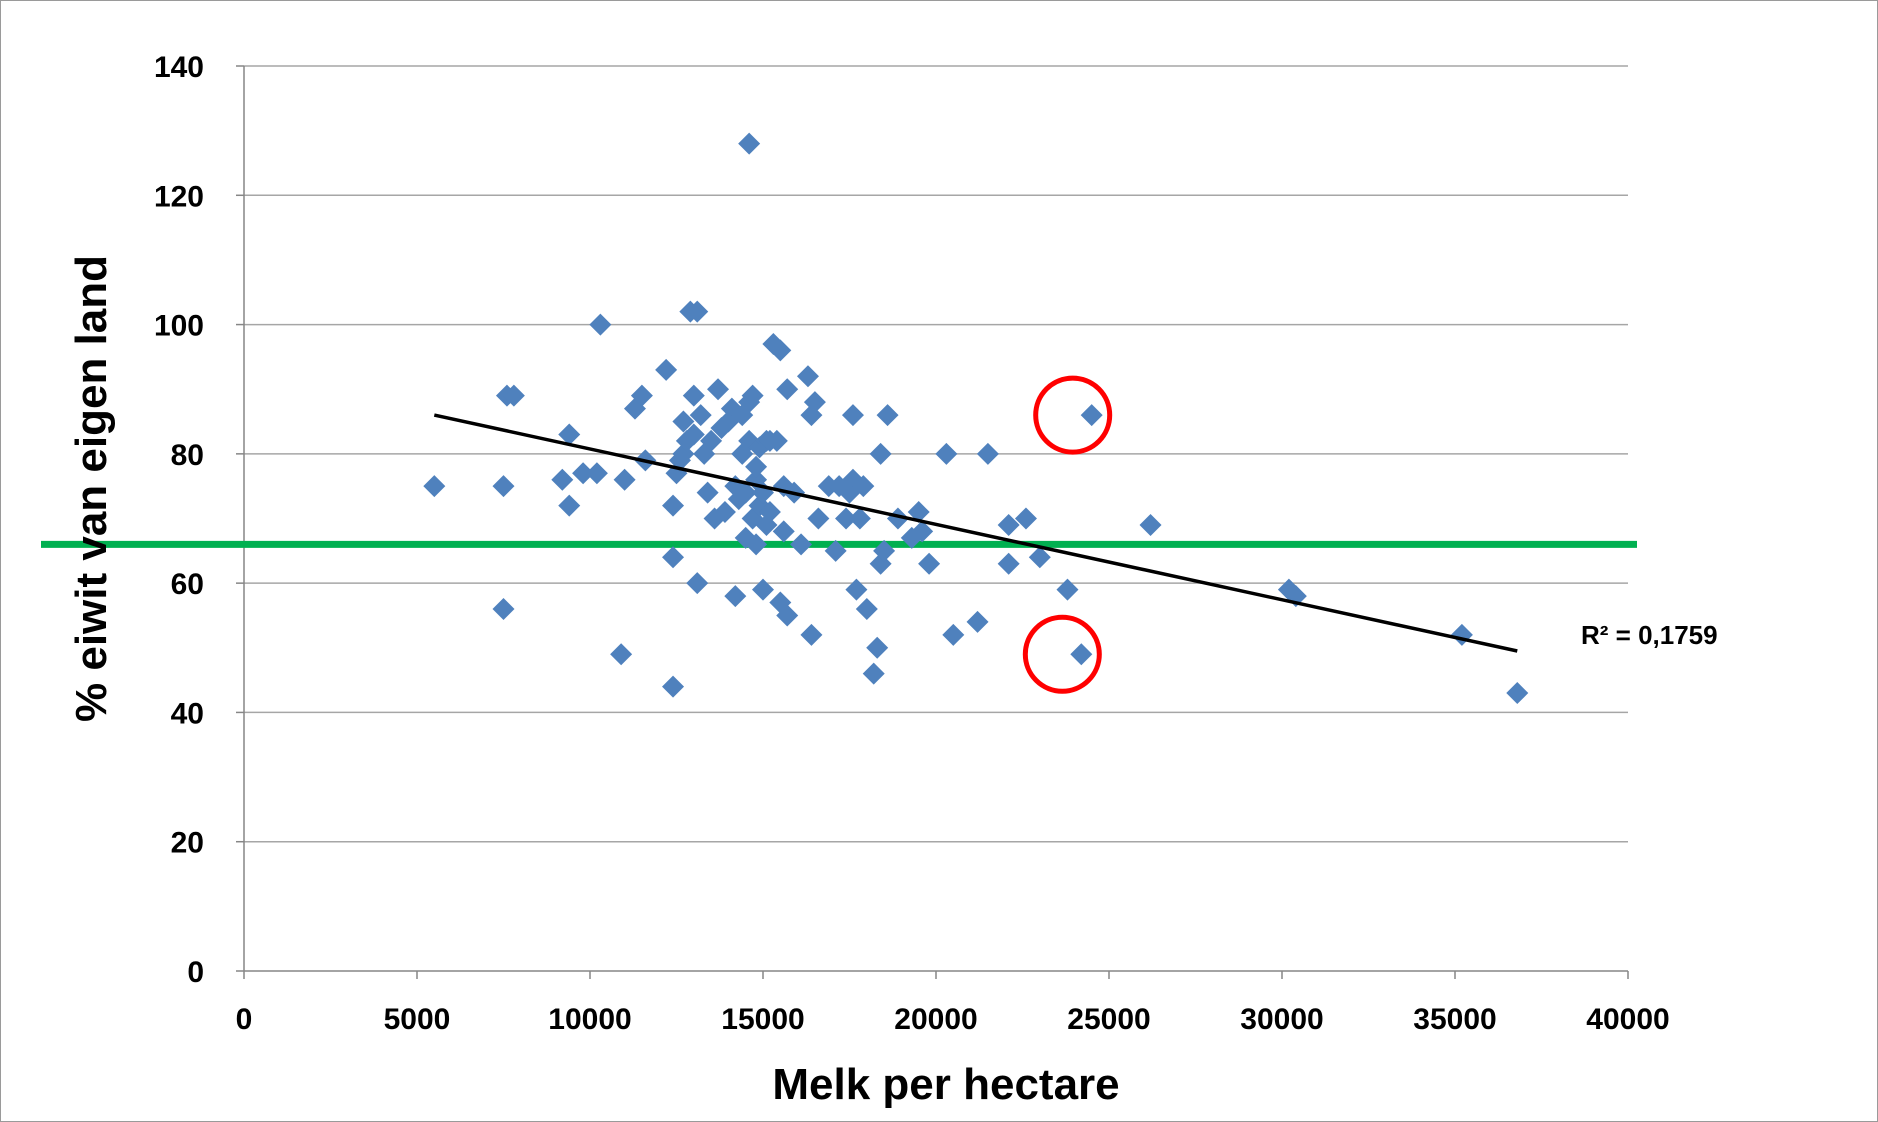 This screenshot has height=1122, width=1878. What do you see at coordinates (945, 1084) in the screenshot?
I see `x-axis-title: Melk per hectare` at bounding box center [945, 1084].